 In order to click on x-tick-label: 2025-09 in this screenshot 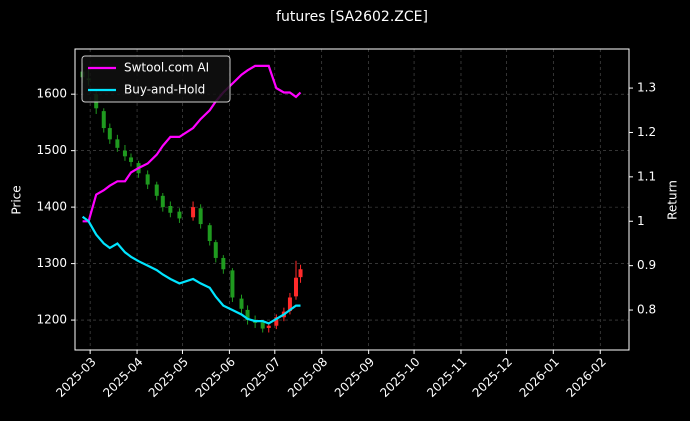, I will do `click(354, 377)`.